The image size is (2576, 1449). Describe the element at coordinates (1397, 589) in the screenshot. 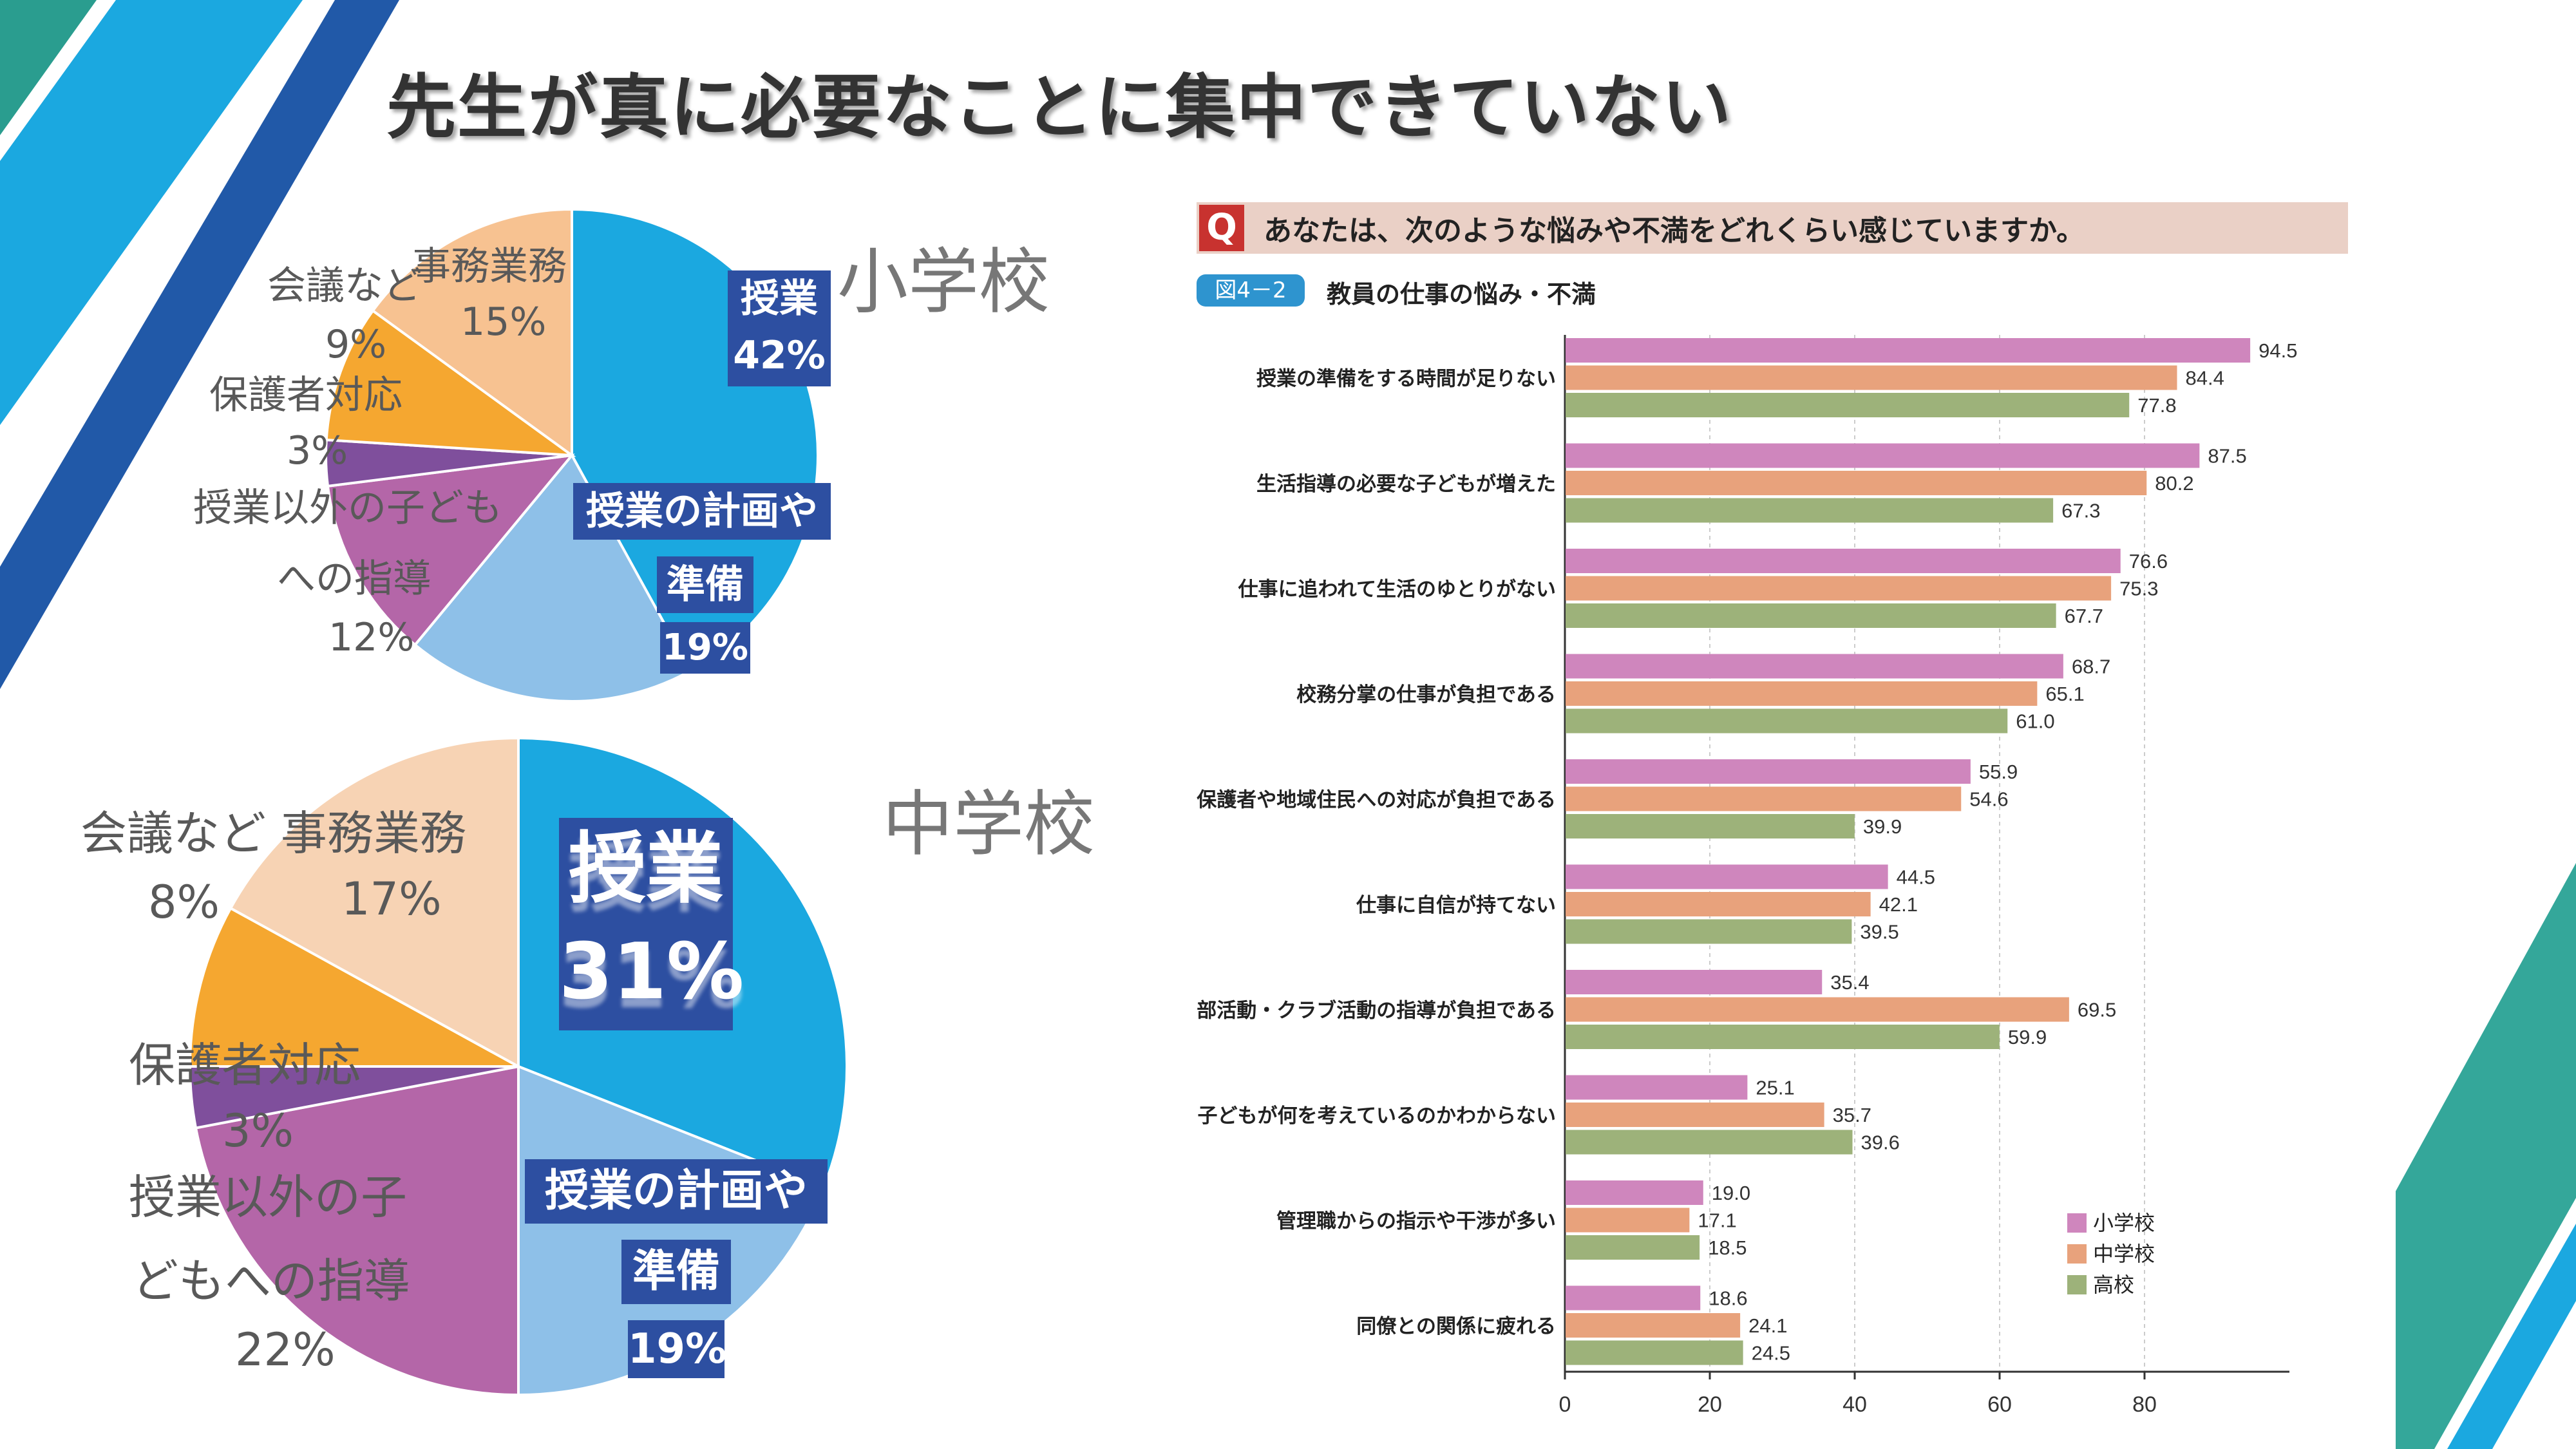

I see `category-label: 仕事に追われて生活のゆとりがない` at that location.